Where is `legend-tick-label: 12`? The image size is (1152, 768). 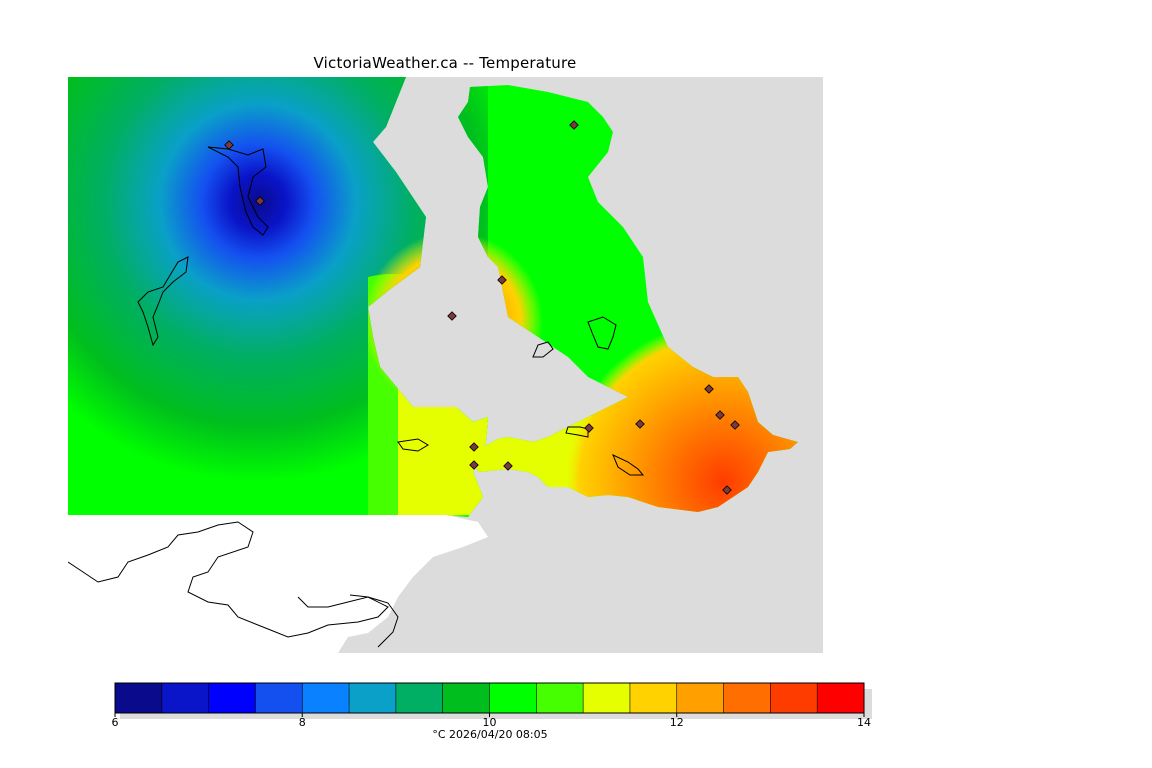
legend-tick-label: 12 is located at coordinates (676, 722).